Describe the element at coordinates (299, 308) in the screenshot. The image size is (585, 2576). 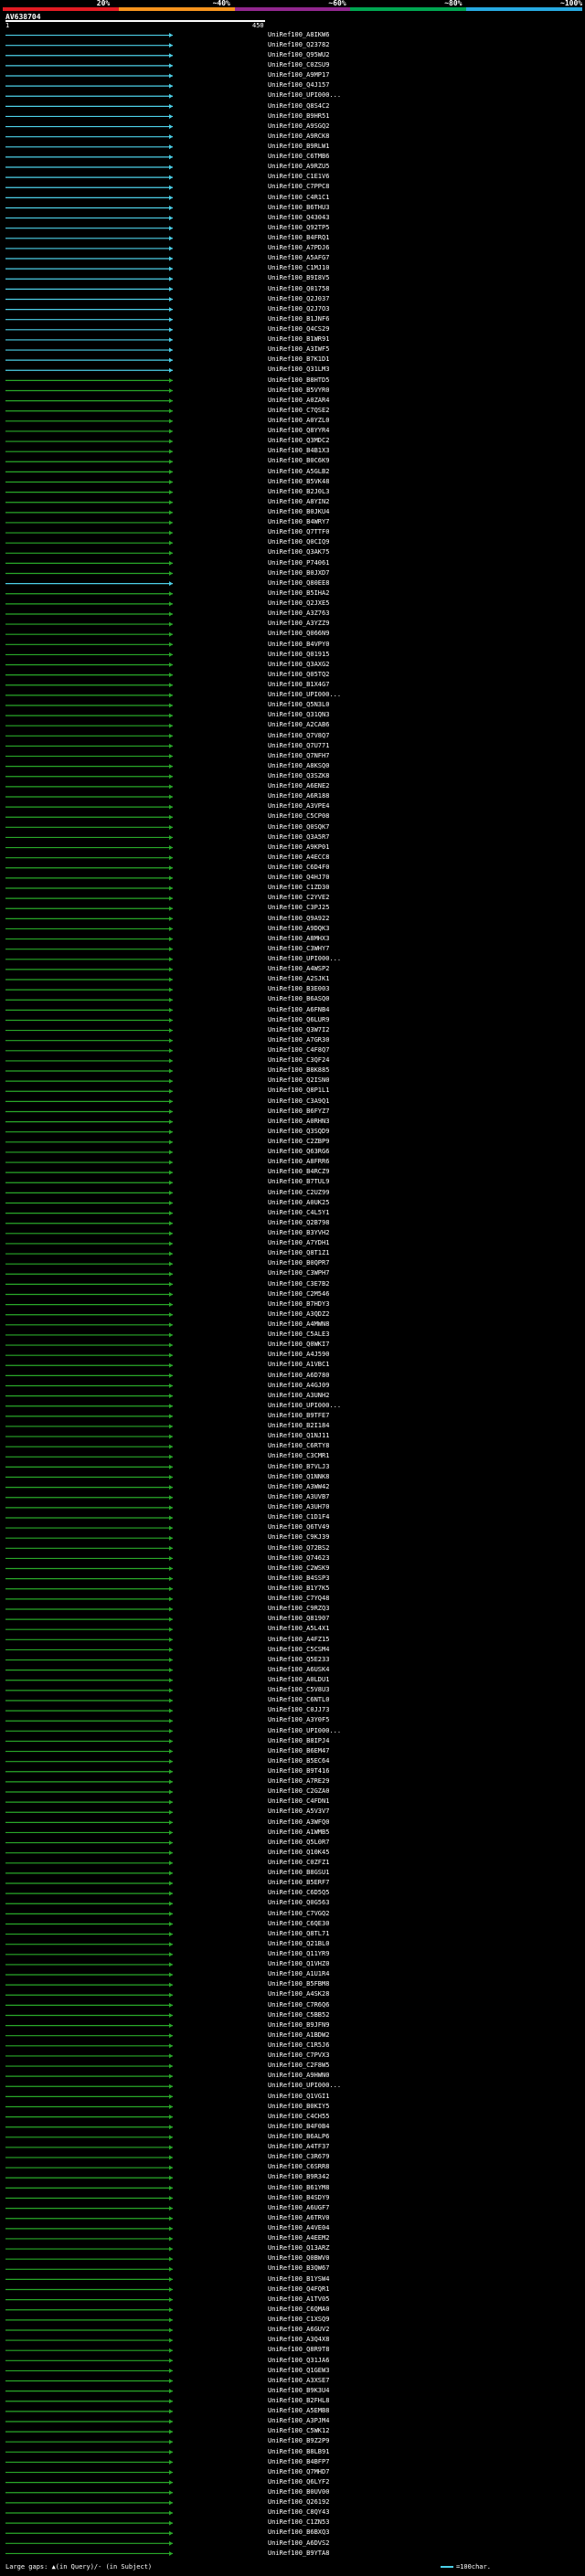
I see `hit-label: UniRef100_Q2J7O3` at that location.